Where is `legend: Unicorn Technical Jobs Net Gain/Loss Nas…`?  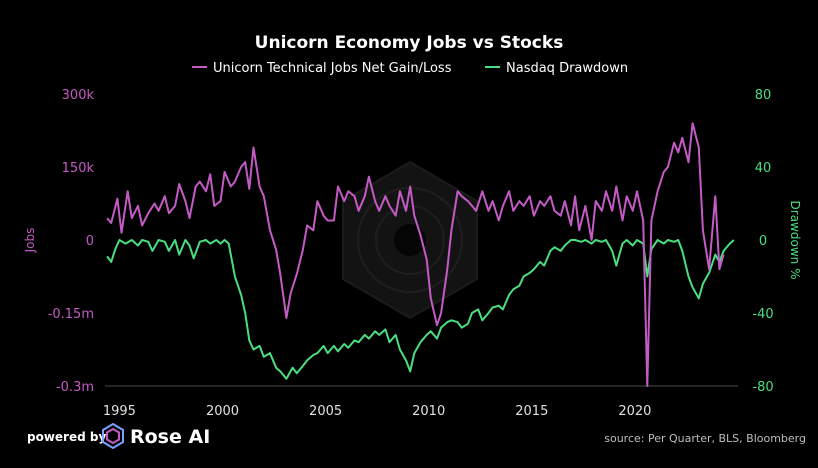
legend: Unicorn Technical Jobs Net Gain/Loss Nas… is located at coordinates (410, 68).